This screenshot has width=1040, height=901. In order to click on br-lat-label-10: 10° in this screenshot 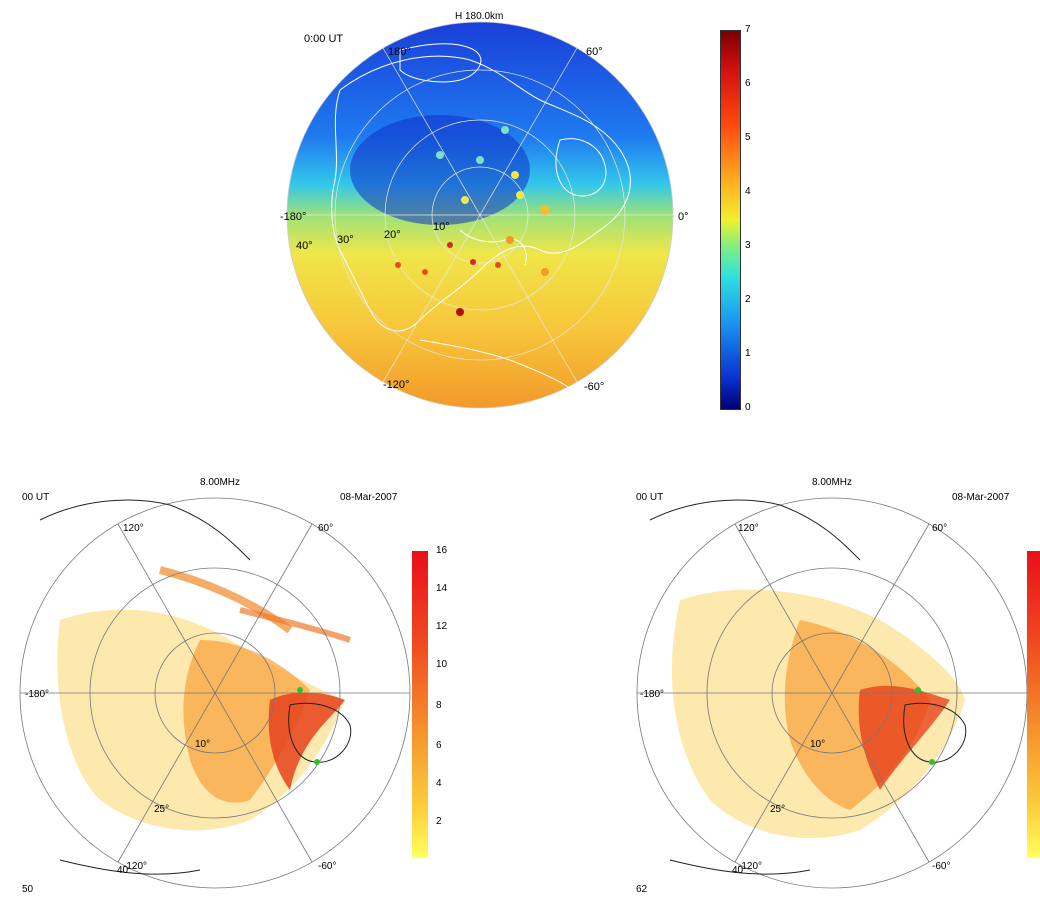, I will do `click(818, 744)`.